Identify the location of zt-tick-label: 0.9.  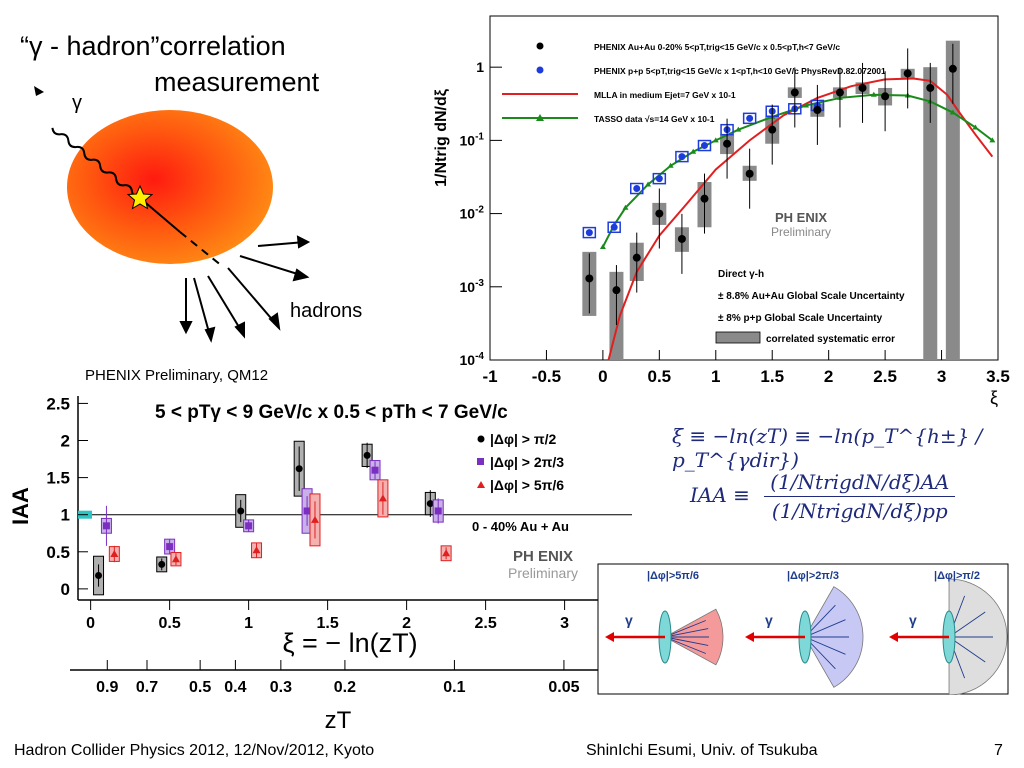
(107, 687).